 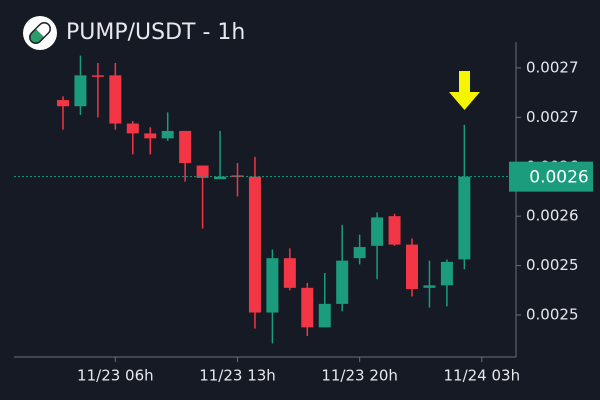 What do you see at coordinates (464, 90) in the screenshot?
I see `annotation-arrow` at bounding box center [464, 90].